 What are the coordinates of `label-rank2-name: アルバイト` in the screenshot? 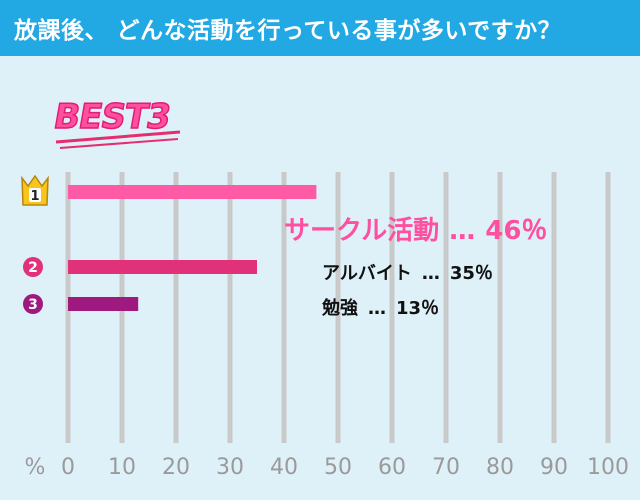 It's located at (367, 273).